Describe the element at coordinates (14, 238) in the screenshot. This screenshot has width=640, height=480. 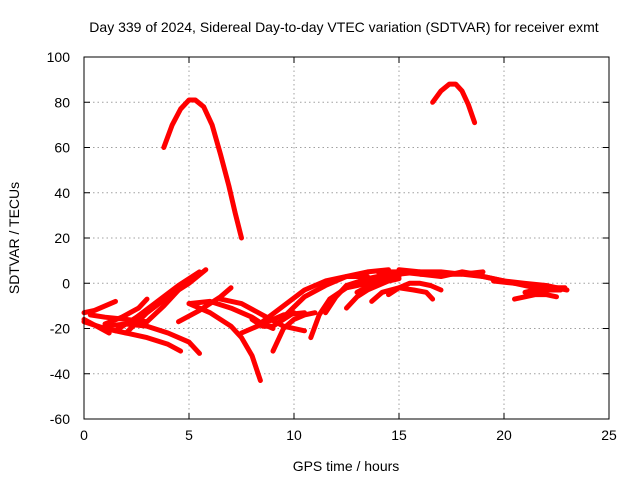
I see `y-axis-label: SDTVAR / TECUs` at that location.